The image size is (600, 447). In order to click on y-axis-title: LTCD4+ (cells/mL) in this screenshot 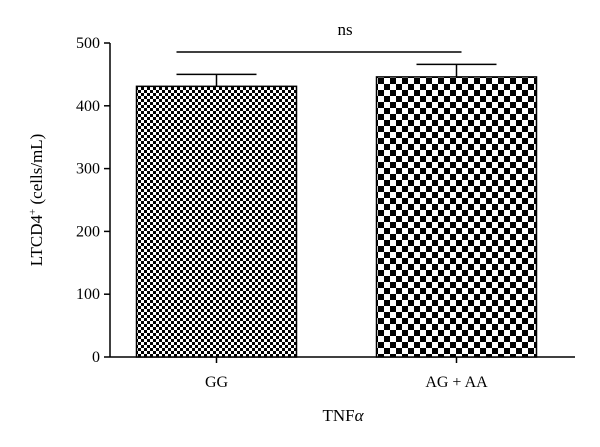, I will do `click(36, 200)`.